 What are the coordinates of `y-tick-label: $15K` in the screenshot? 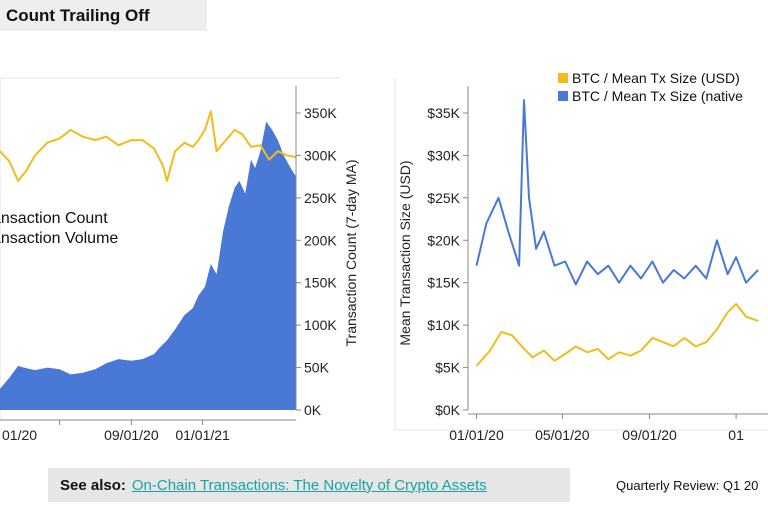 It's located at (443, 283).